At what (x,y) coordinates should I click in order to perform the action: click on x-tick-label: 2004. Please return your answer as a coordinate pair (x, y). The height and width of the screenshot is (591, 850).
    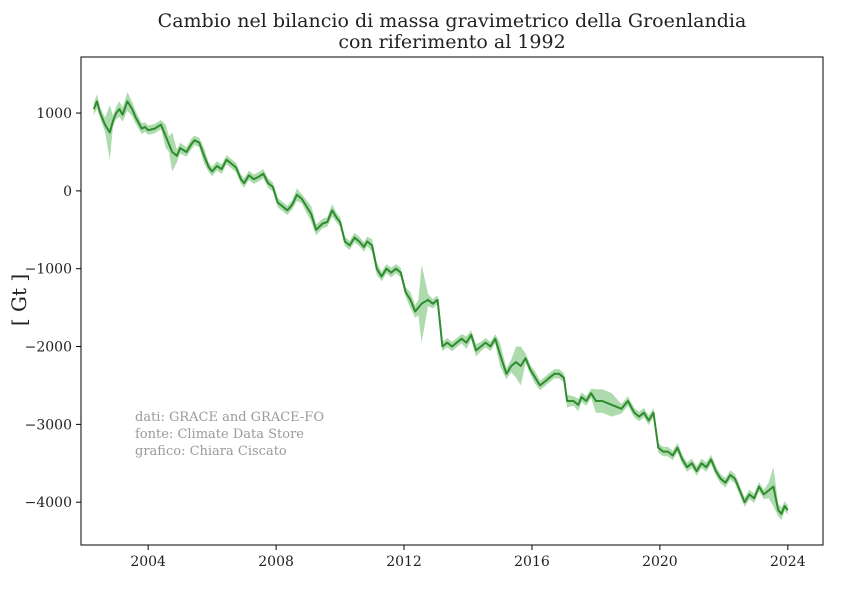
    Looking at the image, I should click on (148, 562).